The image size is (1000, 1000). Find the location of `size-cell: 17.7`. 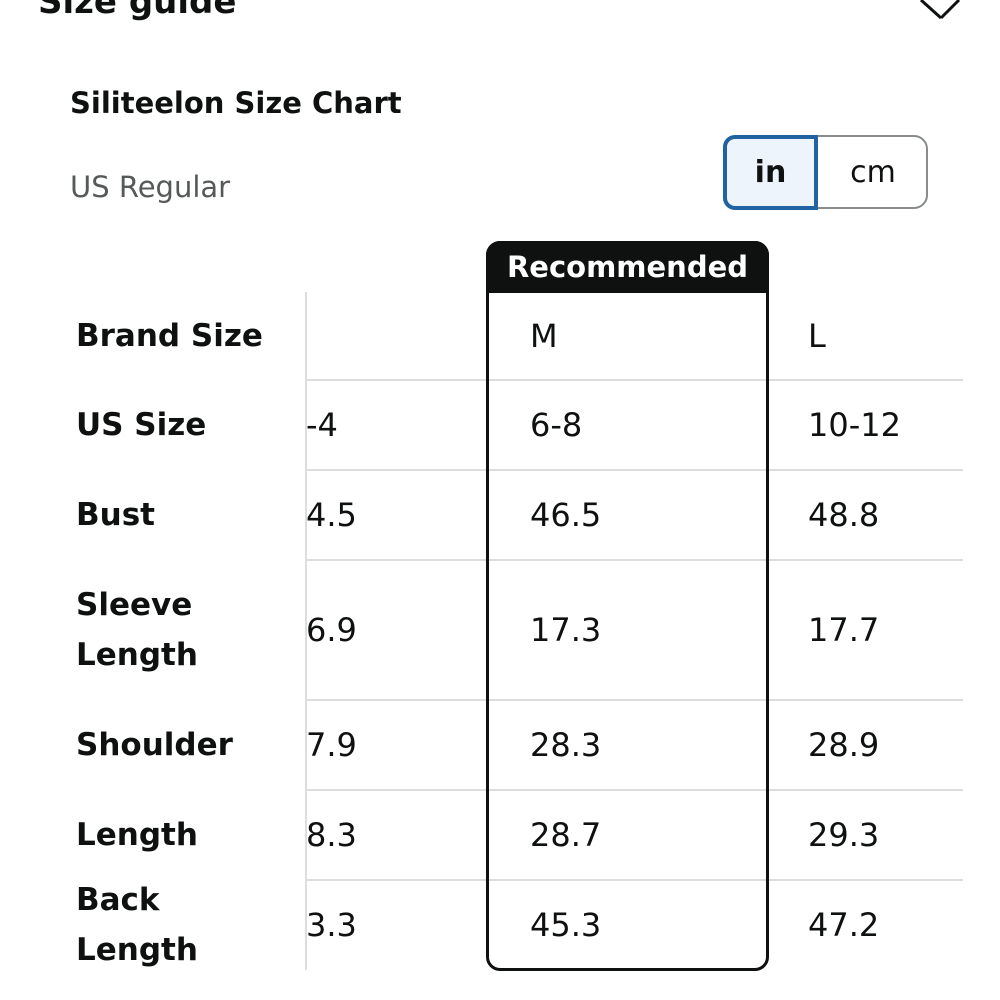

size-cell: 17.7 is located at coordinates (844, 630).